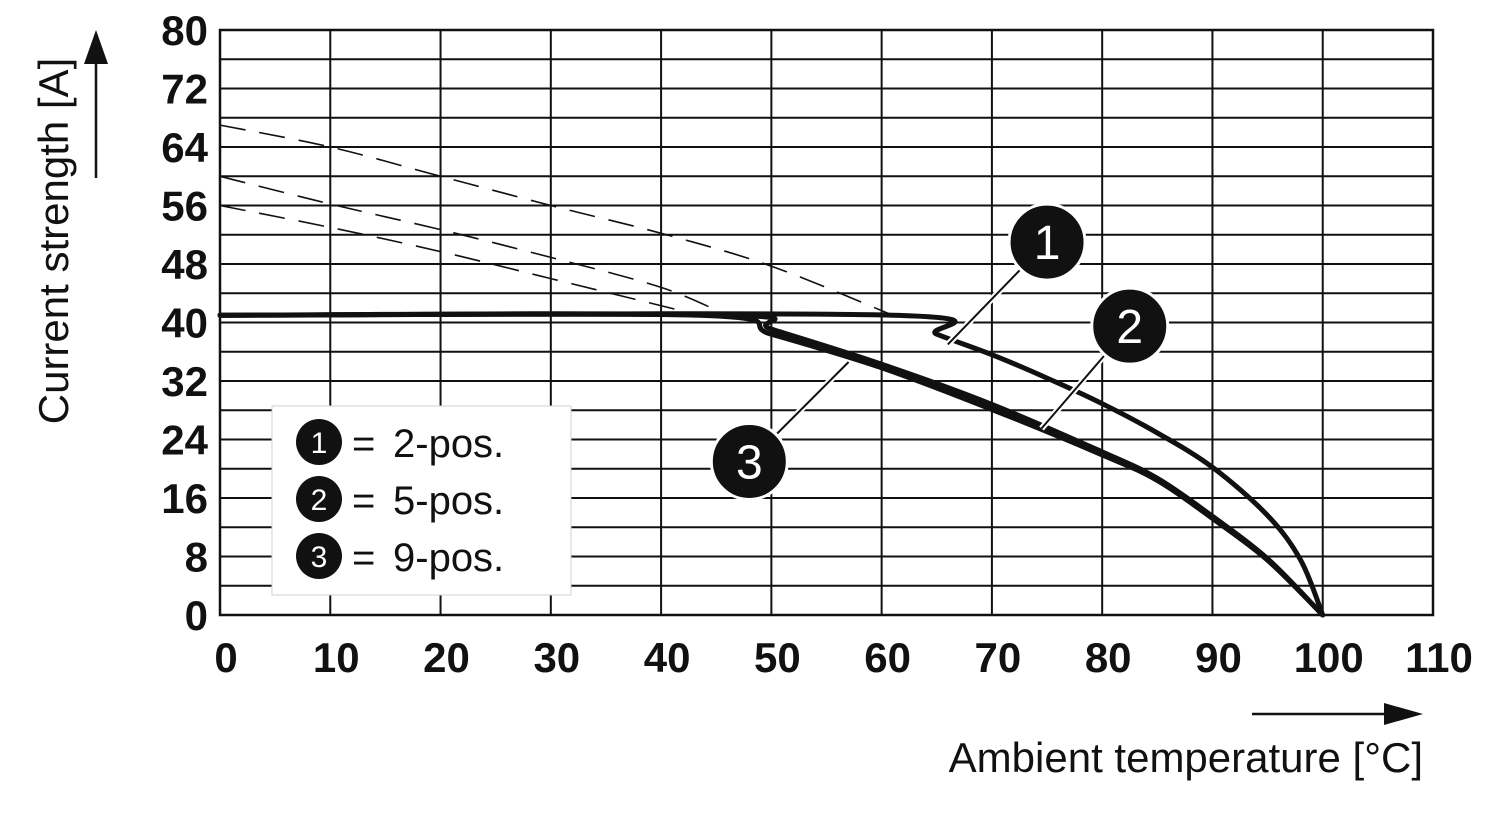  What do you see at coordinates (184, 89) in the screenshot?
I see `y-tick-label: 72` at bounding box center [184, 89].